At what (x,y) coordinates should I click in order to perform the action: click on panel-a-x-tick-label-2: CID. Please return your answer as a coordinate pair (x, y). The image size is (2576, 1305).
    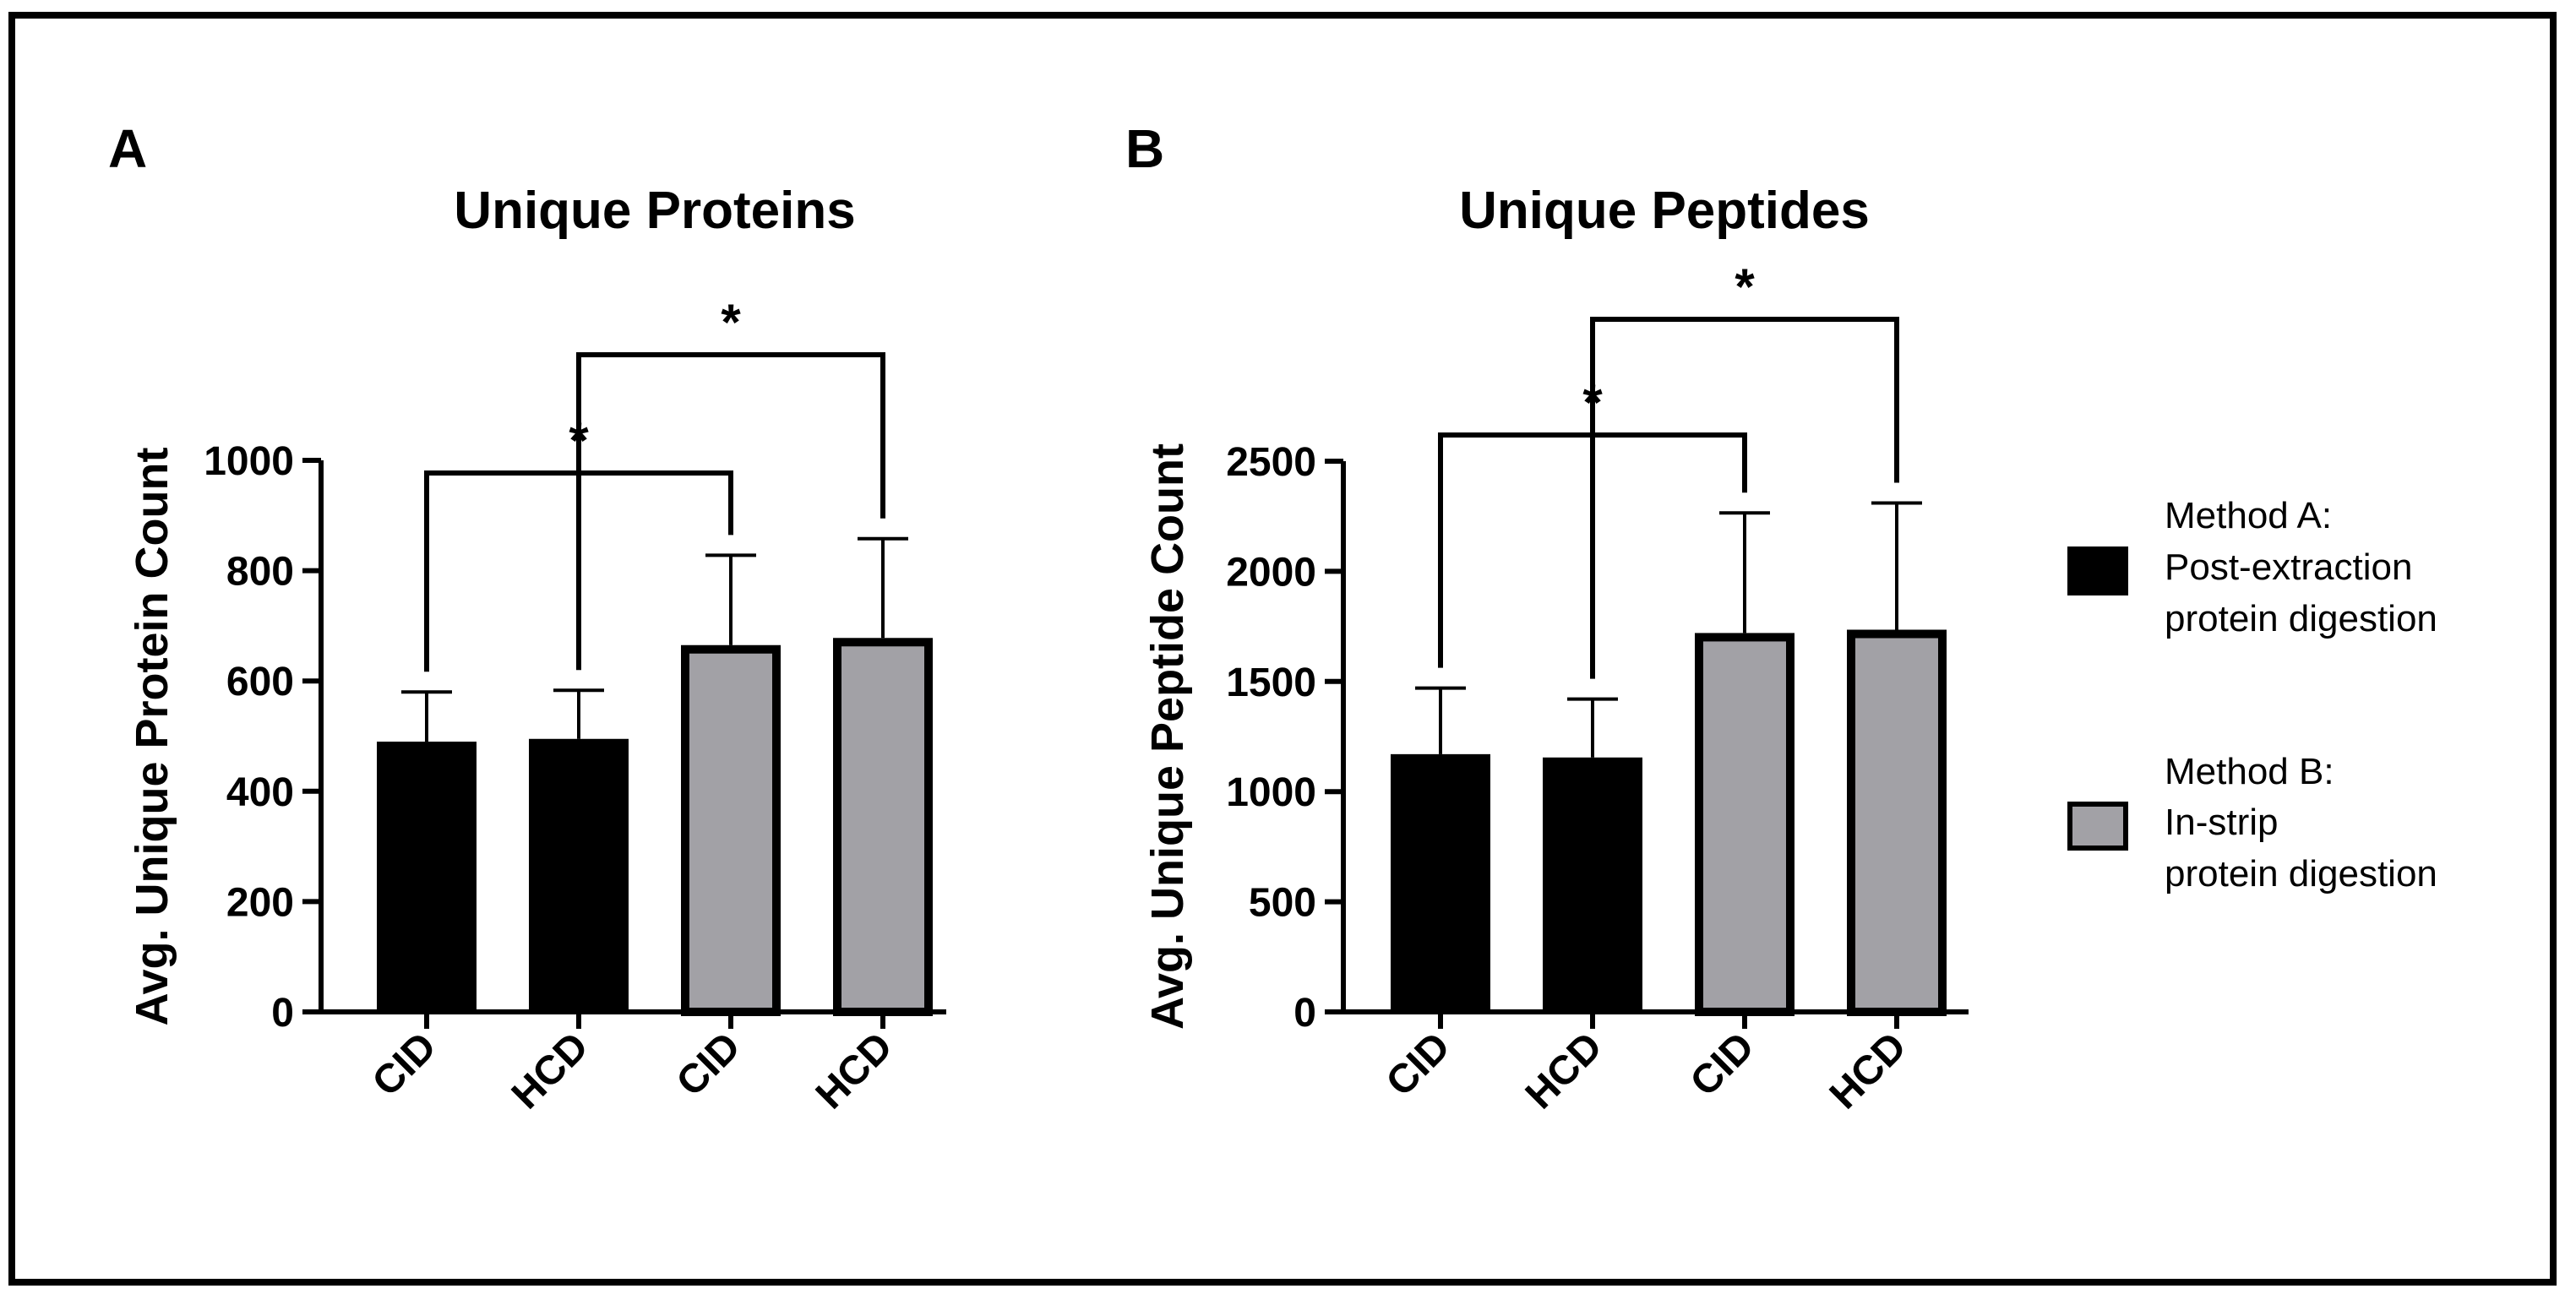
    Looking at the image, I should click on (708, 1064).